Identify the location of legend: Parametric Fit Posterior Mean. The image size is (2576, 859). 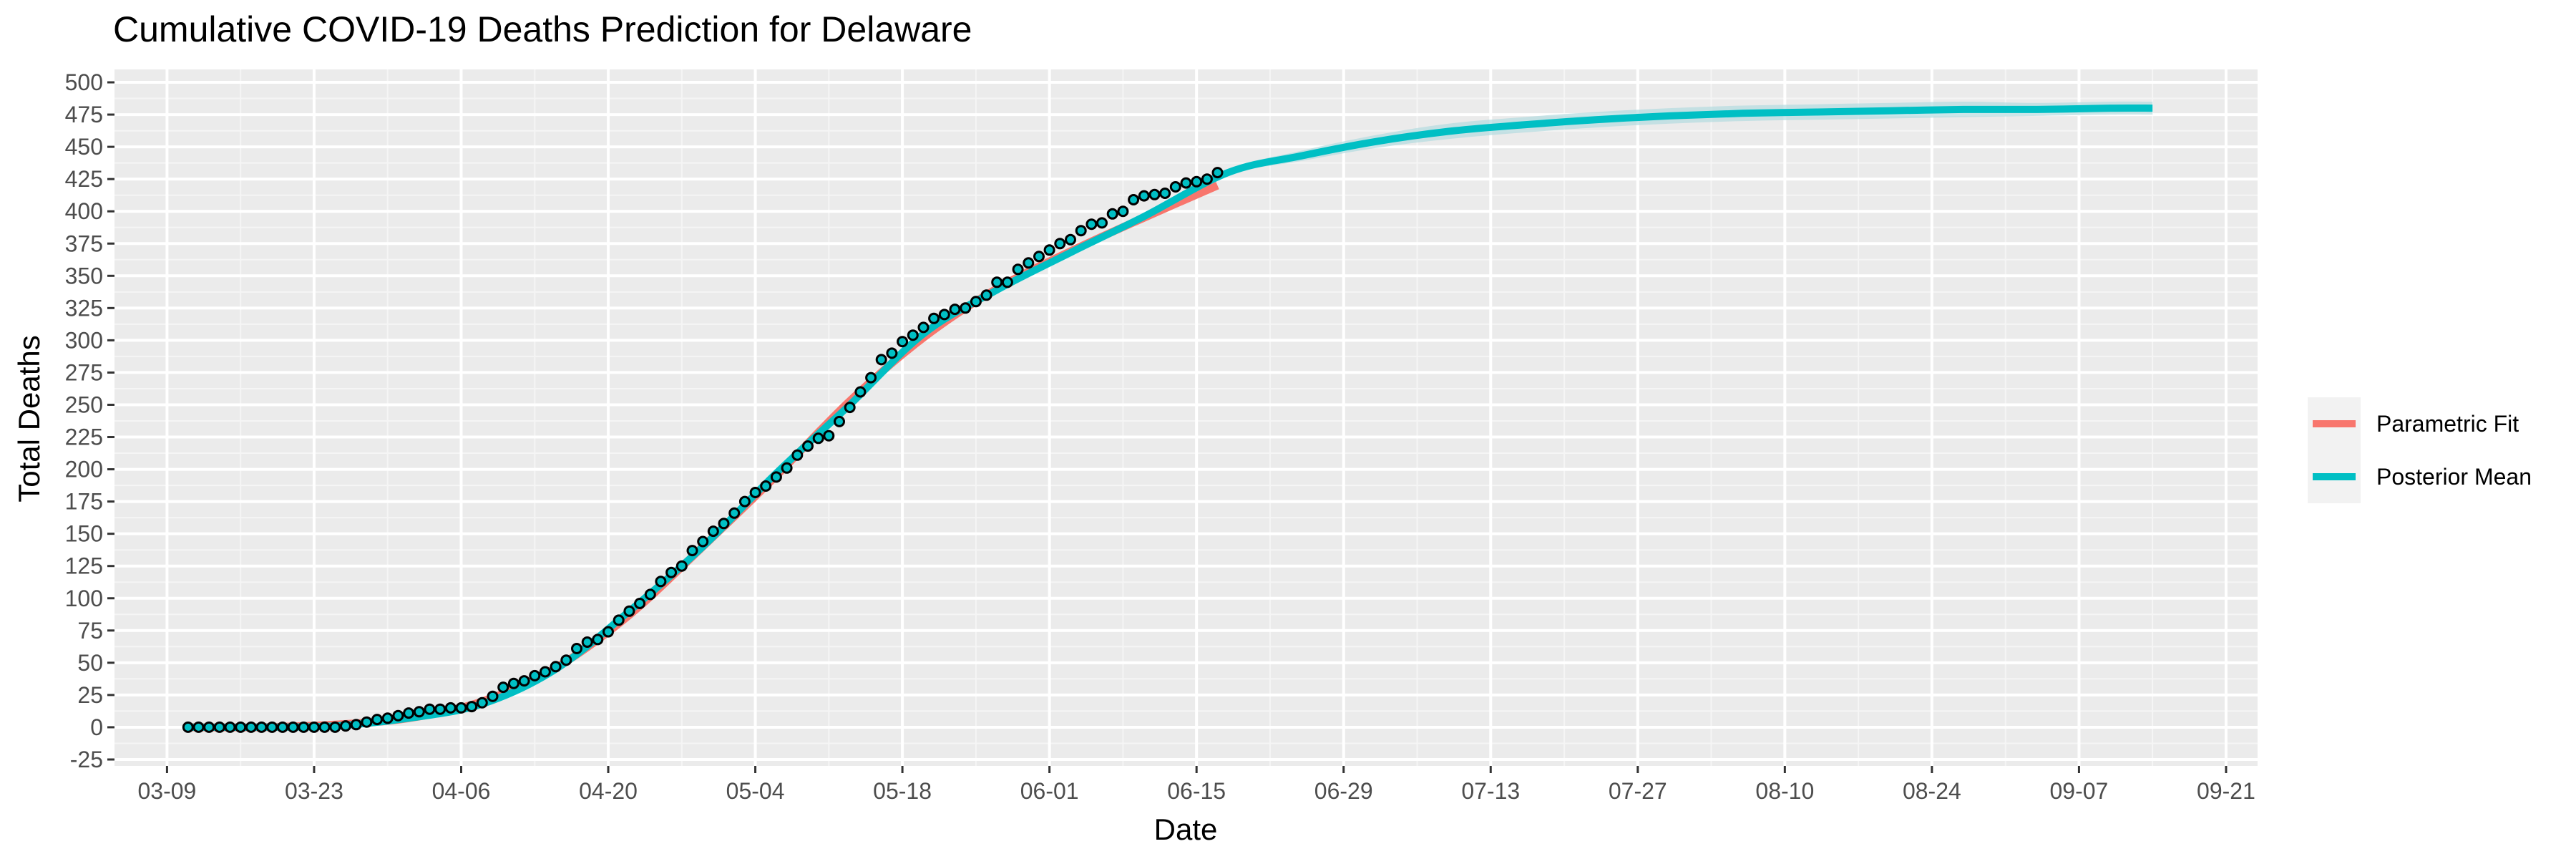
(2420, 450).